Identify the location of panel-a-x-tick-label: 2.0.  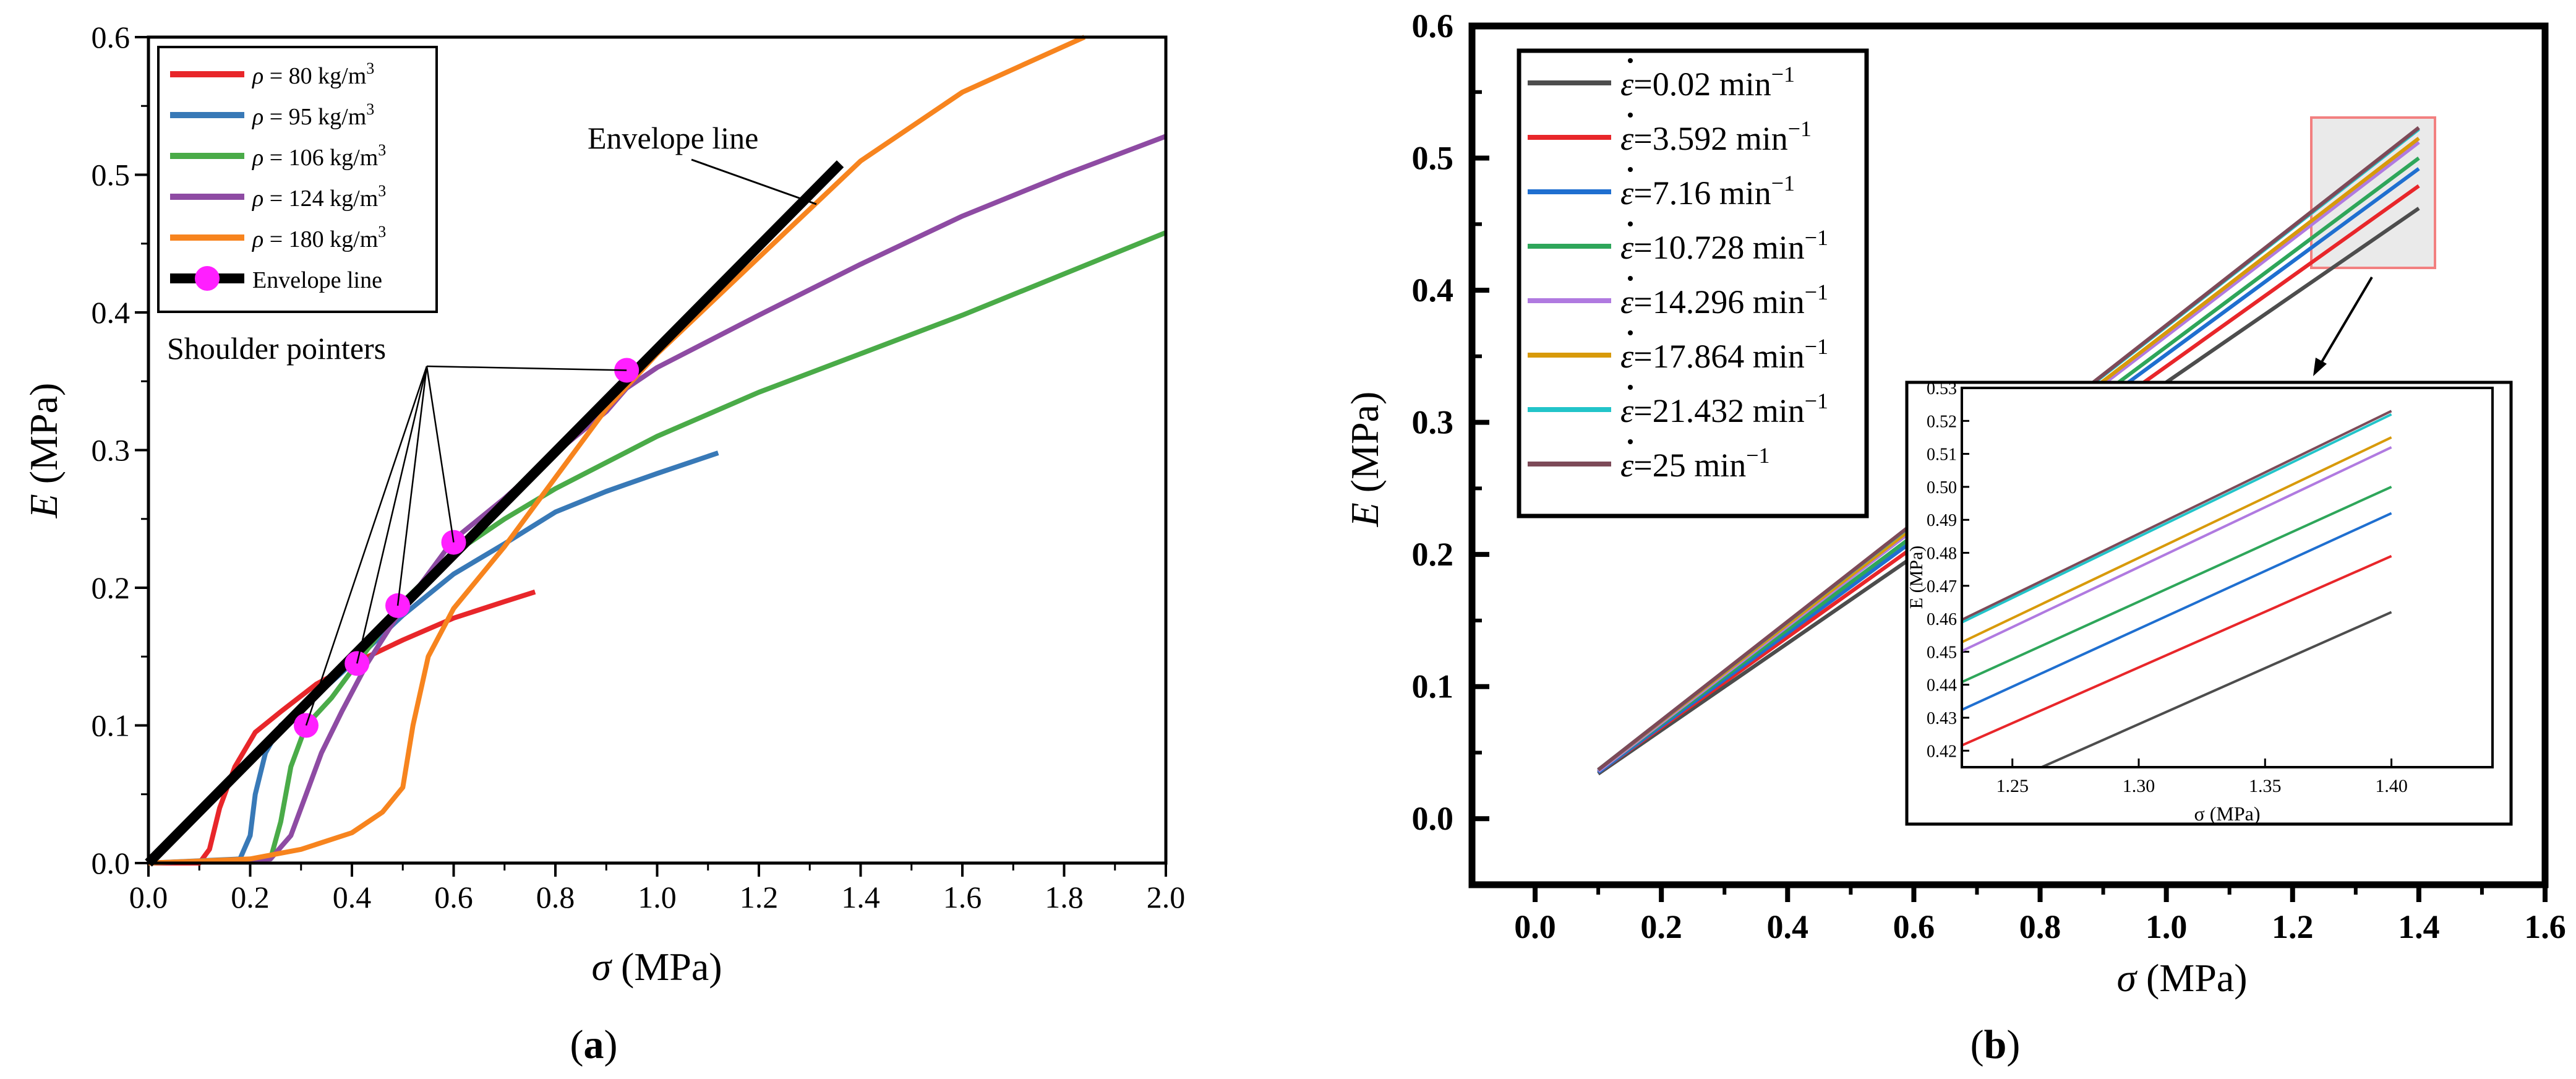
(1166, 897).